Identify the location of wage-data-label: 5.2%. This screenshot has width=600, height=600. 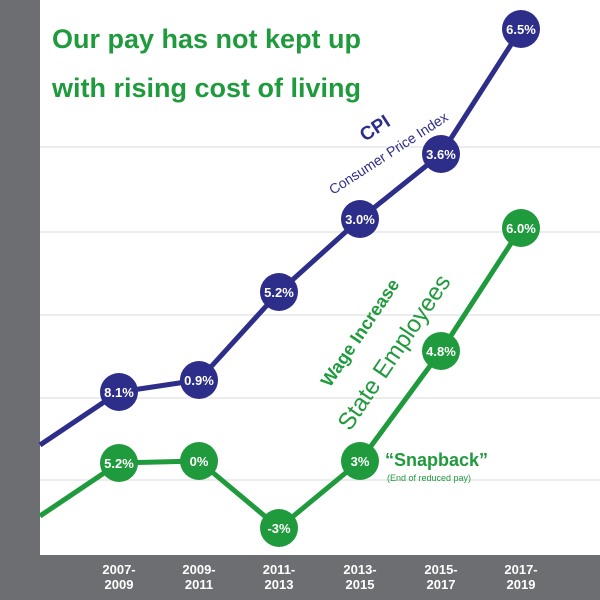
(119, 463).